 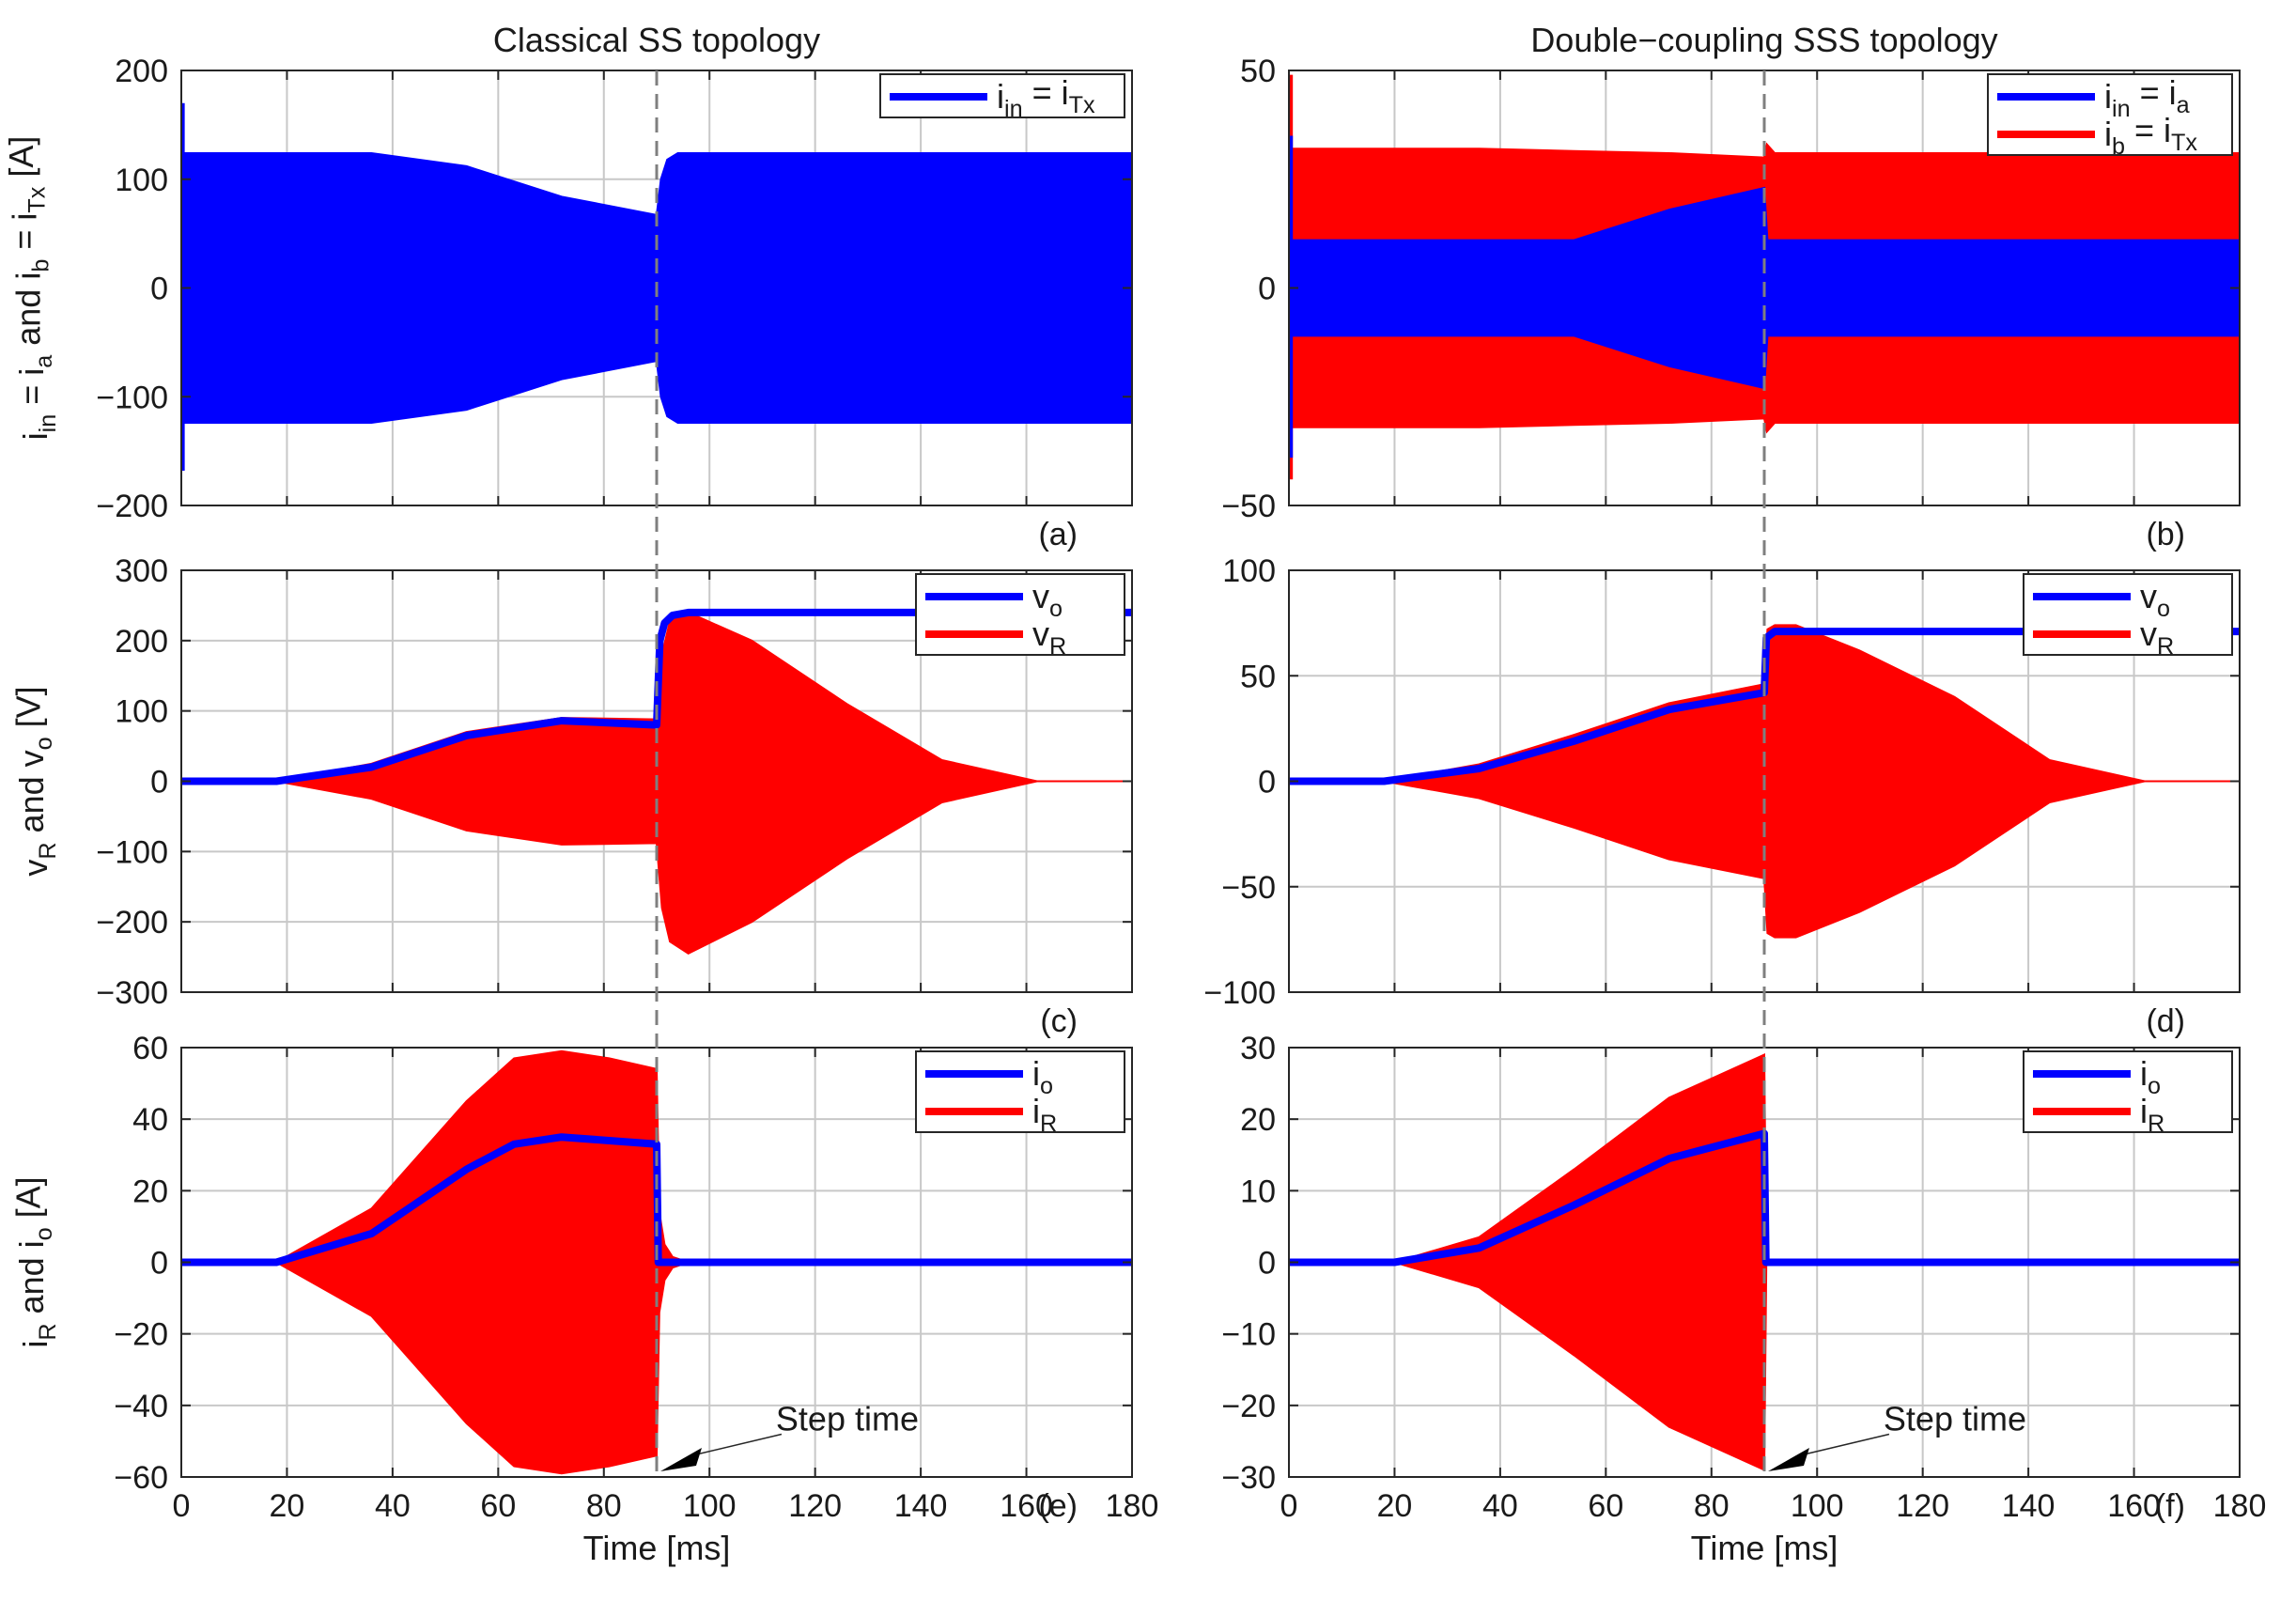 What do you see at coordinates (1258, 1048) in the screenshot?
I see `ytick-label: 30` at bounding box center [1258, 1048].